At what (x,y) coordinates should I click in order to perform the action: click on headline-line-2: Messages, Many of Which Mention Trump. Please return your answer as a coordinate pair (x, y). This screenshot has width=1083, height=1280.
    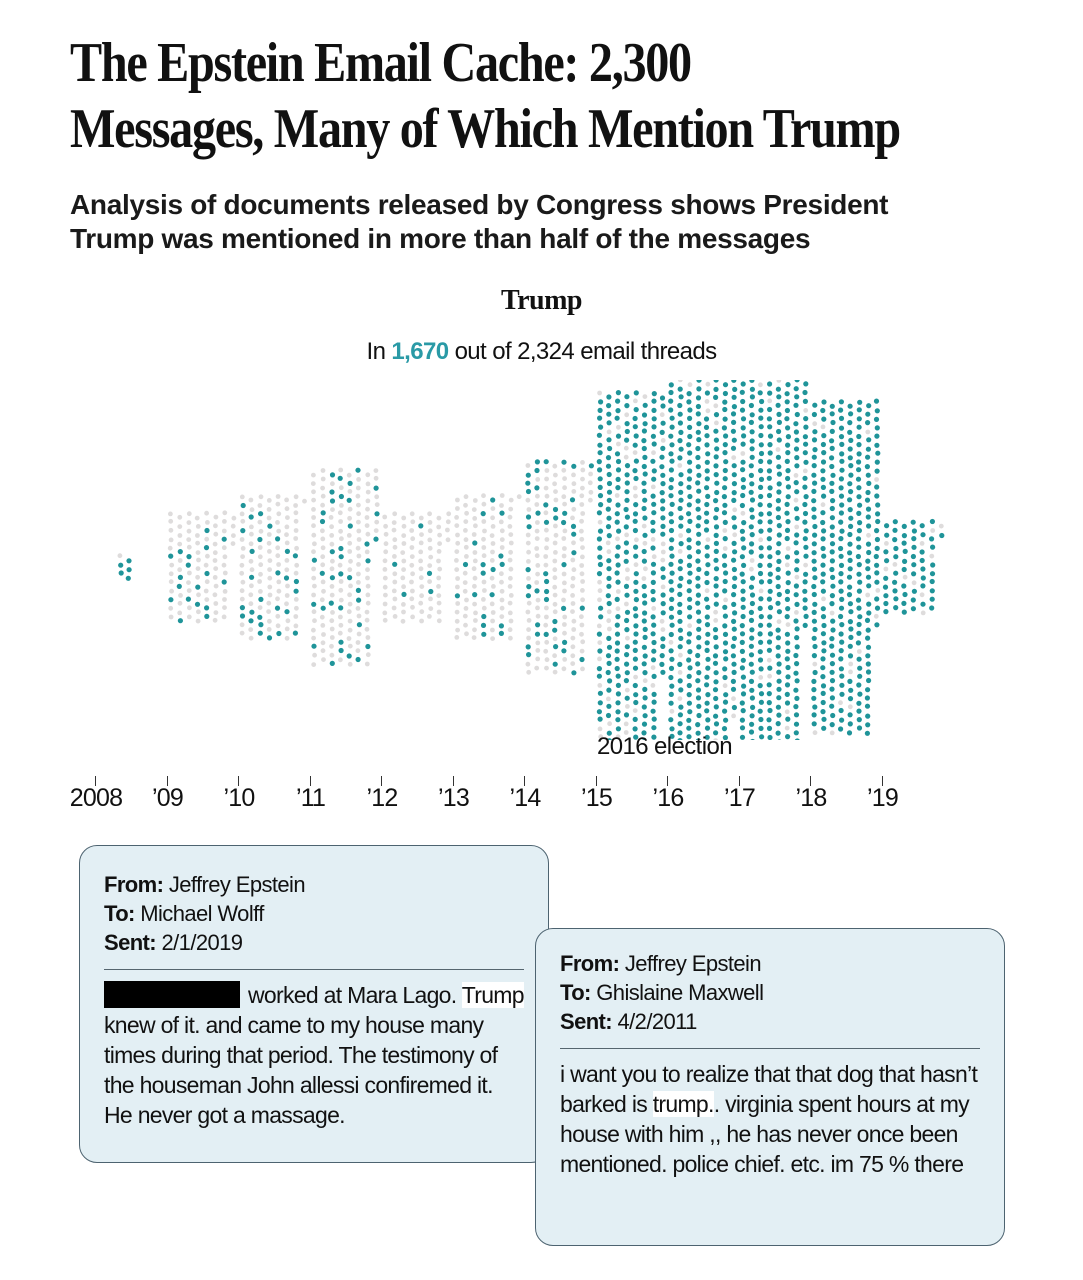
    Looking at the image, I should click on (485, 129).